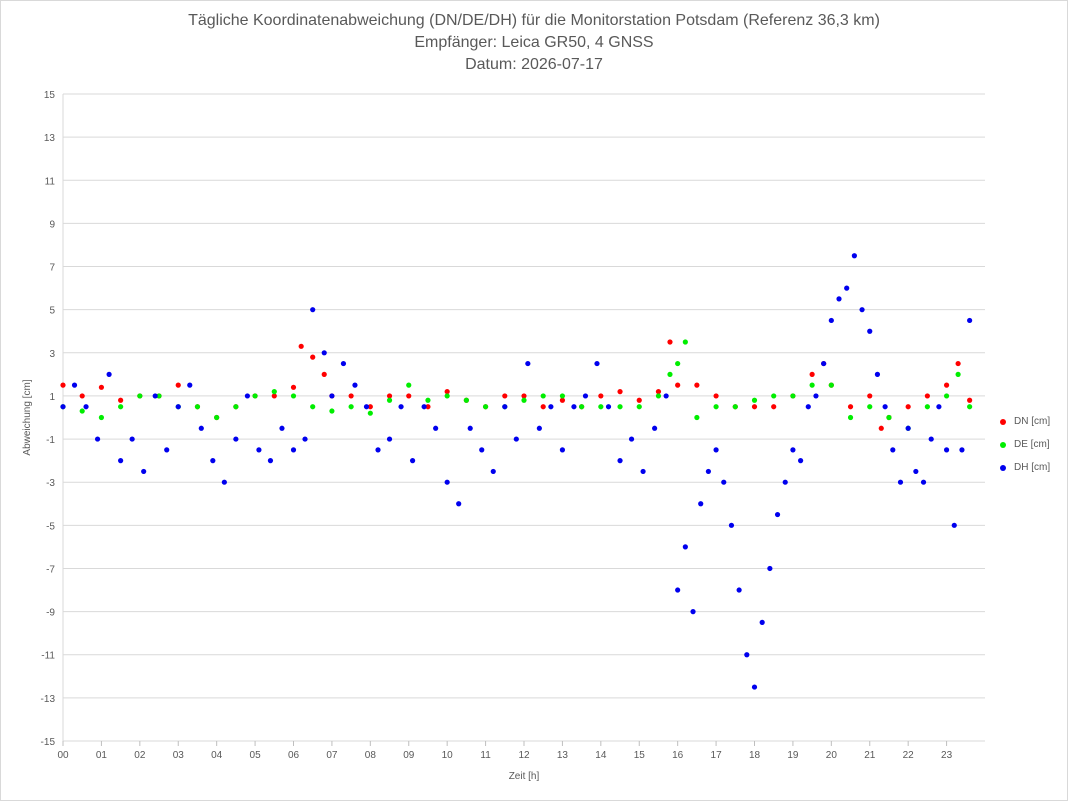 Image resolution: width=1068 pixels, height=801 pixels. I want to click on legend-item-de: DE [cm], so click(1025, 444).